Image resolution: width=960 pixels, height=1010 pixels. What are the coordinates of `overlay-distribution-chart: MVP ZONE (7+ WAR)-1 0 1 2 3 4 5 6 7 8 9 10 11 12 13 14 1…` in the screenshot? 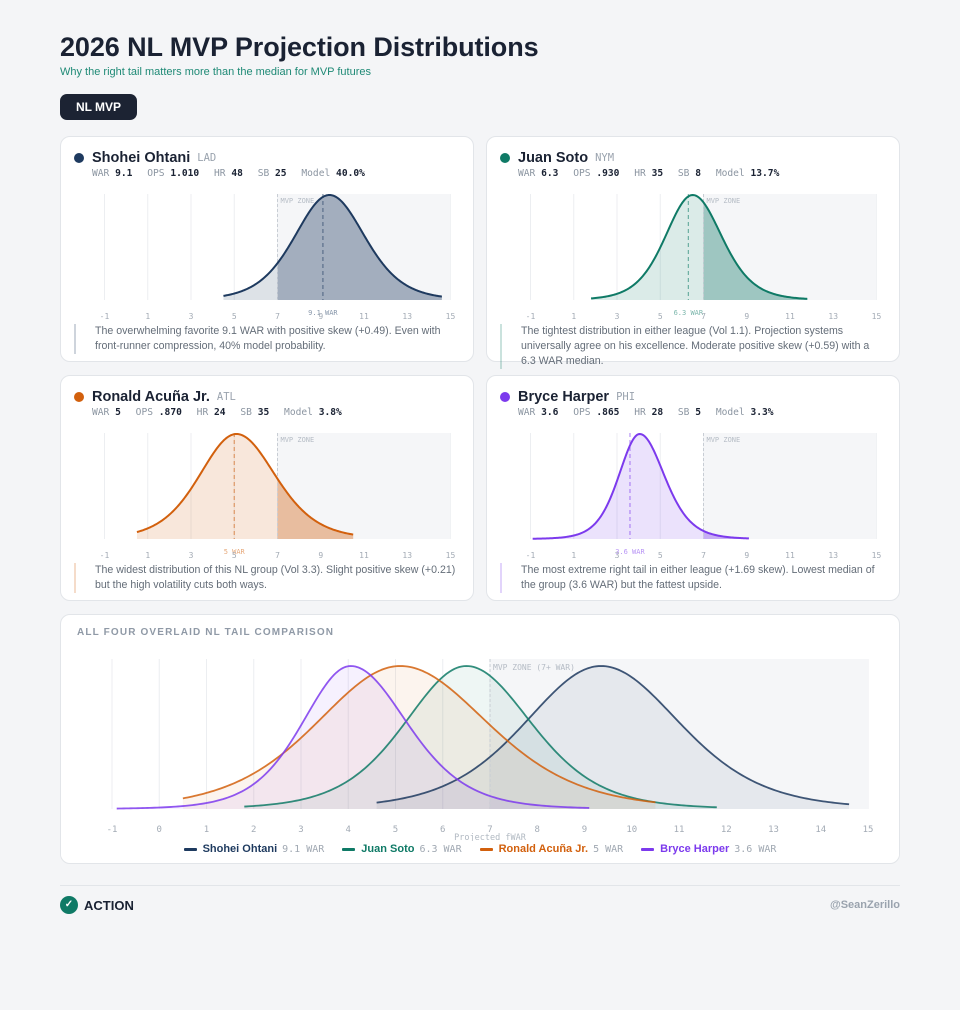 It's located at (490, 751).